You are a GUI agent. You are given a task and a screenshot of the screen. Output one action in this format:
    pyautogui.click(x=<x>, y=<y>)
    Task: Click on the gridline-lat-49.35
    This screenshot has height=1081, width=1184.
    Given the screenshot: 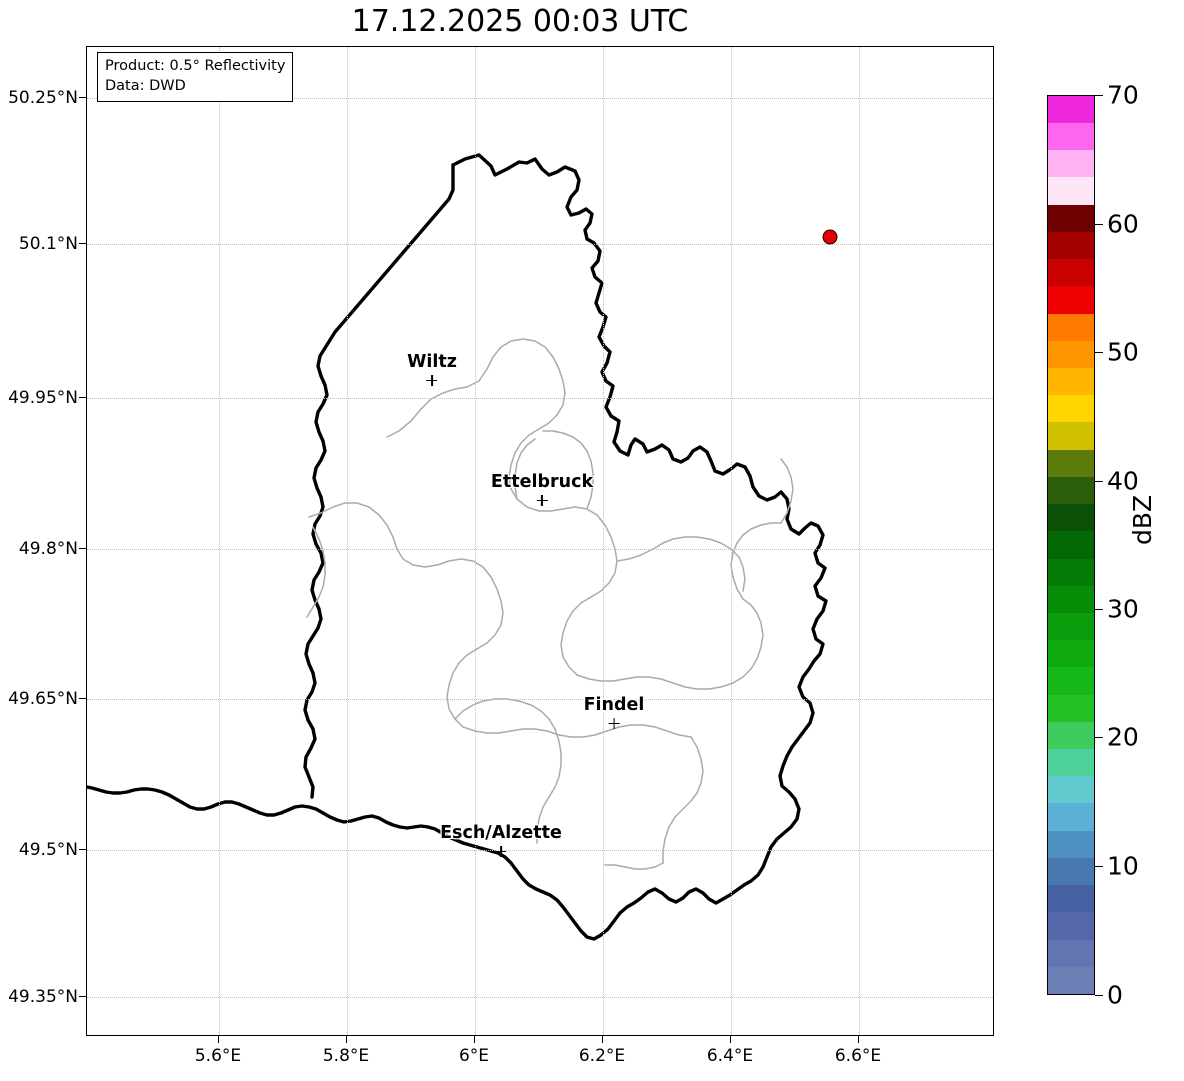 What is the action you would take?
    pyautogui.click(x=540, y=997)
    